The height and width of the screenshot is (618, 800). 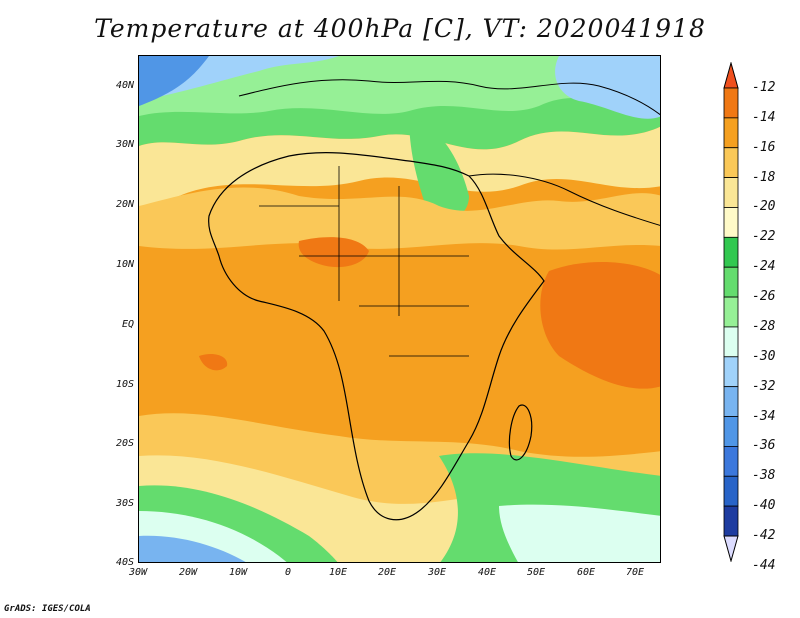 What do you see at coordinates (764, 297) in the screenshot?
I see `colorbar-tick-label: -26` at bounding box center [764, 297].